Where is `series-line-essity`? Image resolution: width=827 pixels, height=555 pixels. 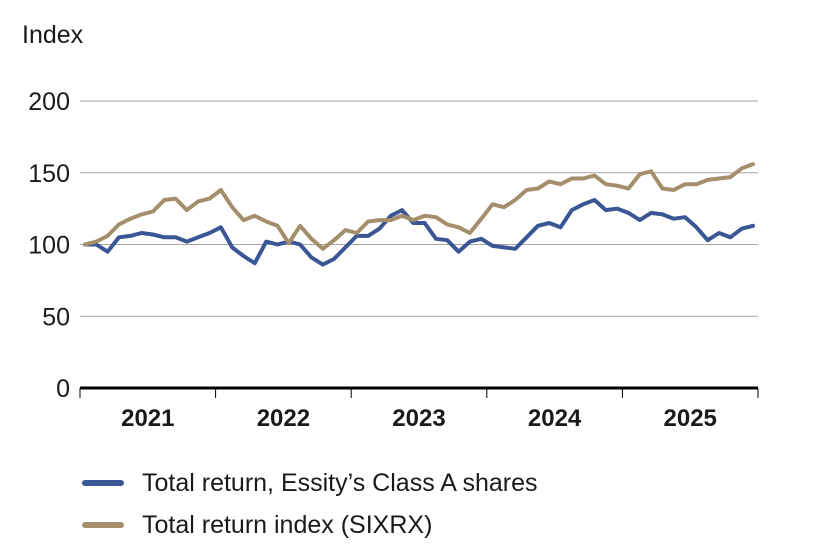 series-line-essity is located at coordinates (419, 232).